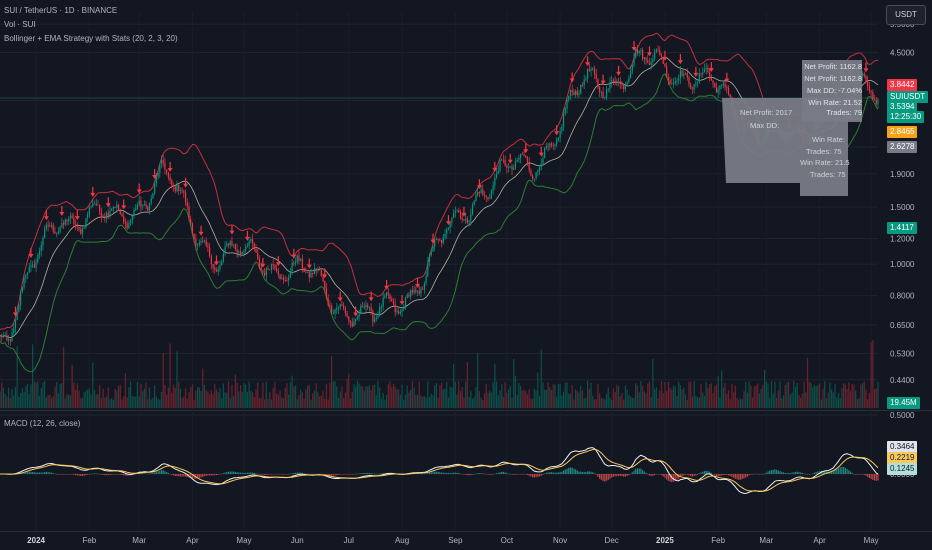  What do you see at coordinates (718, 540) in the screenshot?
I see `time-tick-label: Feb` at bounding box center [718, 540].